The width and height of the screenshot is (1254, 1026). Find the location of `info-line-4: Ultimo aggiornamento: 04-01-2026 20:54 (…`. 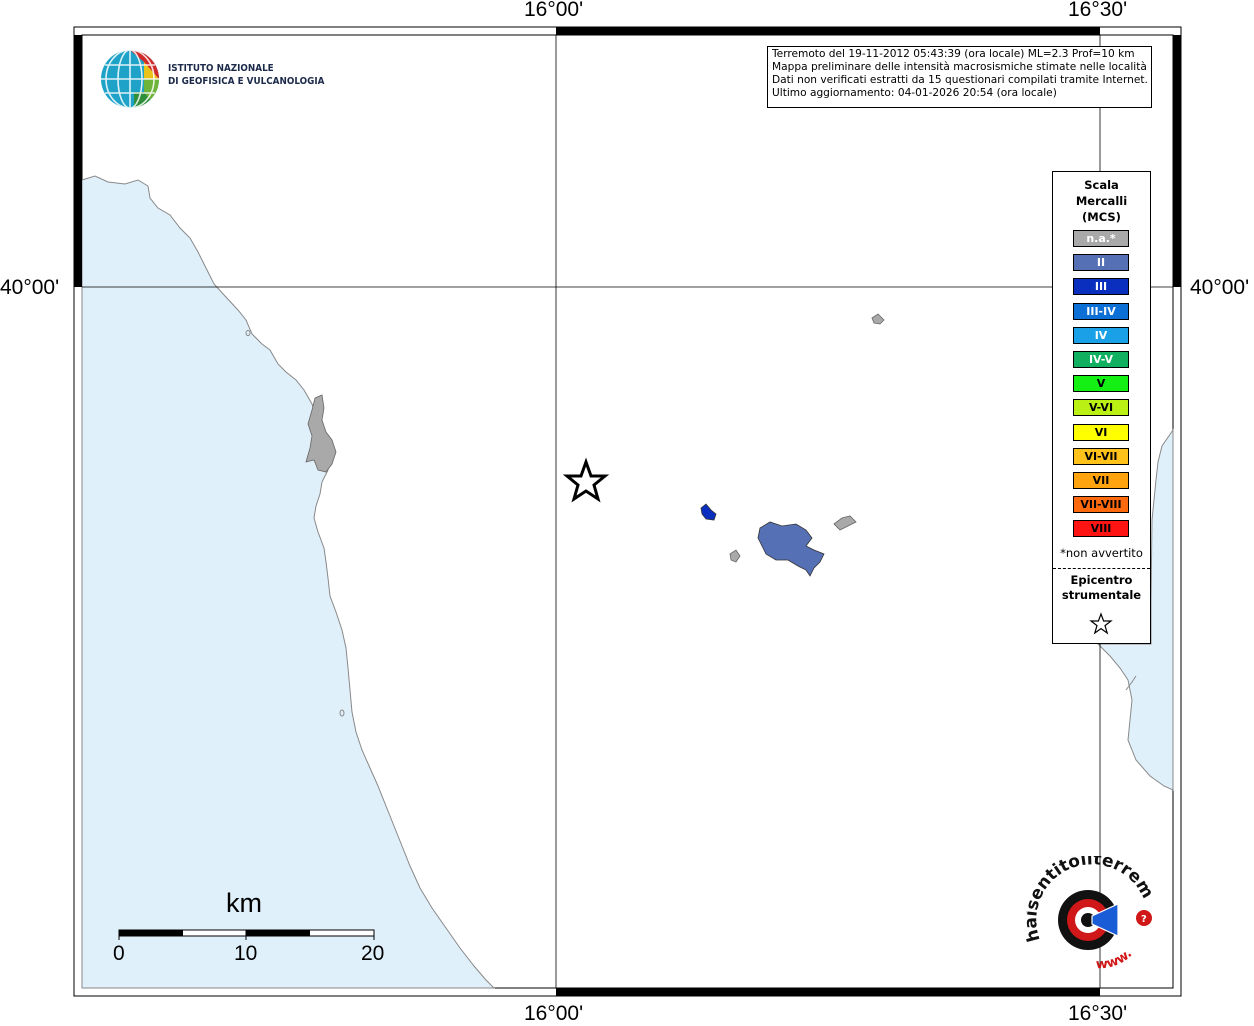

info-line-4: Ultimo aggiornamento: 04-01-2026 20:54 (… is located at coordinates (914, 93).